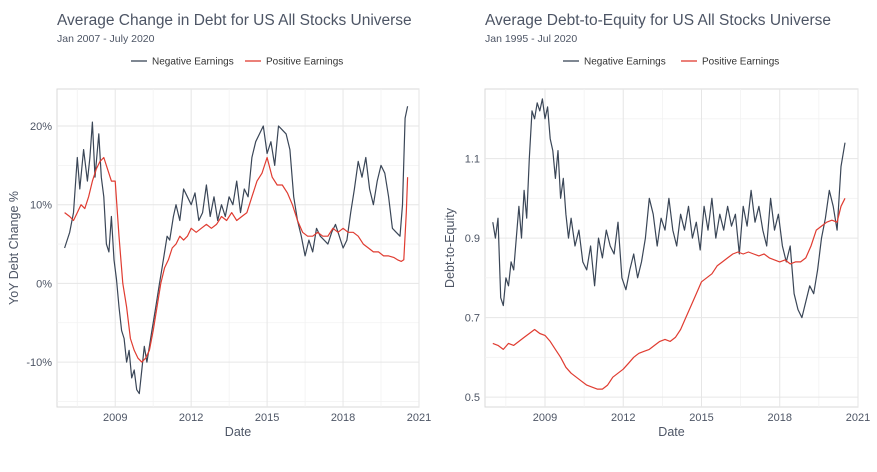 The image size is (877, 472). I want to click on y-tick-label: 0%, so click(44, 284).